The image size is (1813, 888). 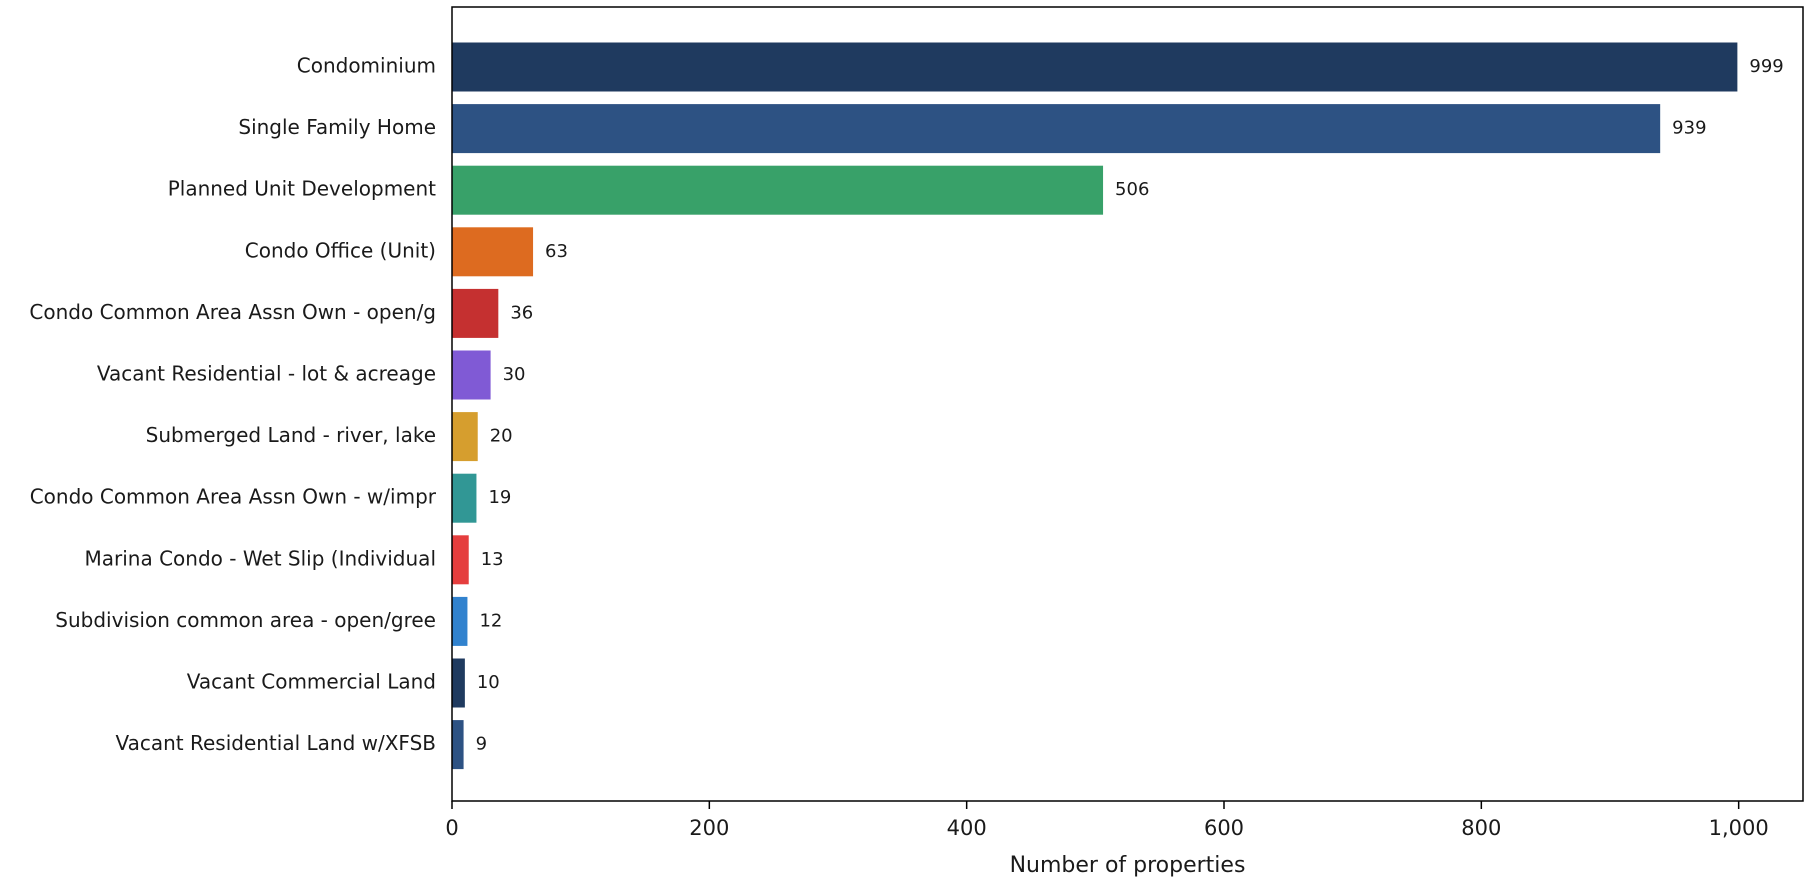 What do you see at coordinates (302, 189) in the screenshot?
I see `category-label: Planned Unit Development` at bounding box center [302, 189].